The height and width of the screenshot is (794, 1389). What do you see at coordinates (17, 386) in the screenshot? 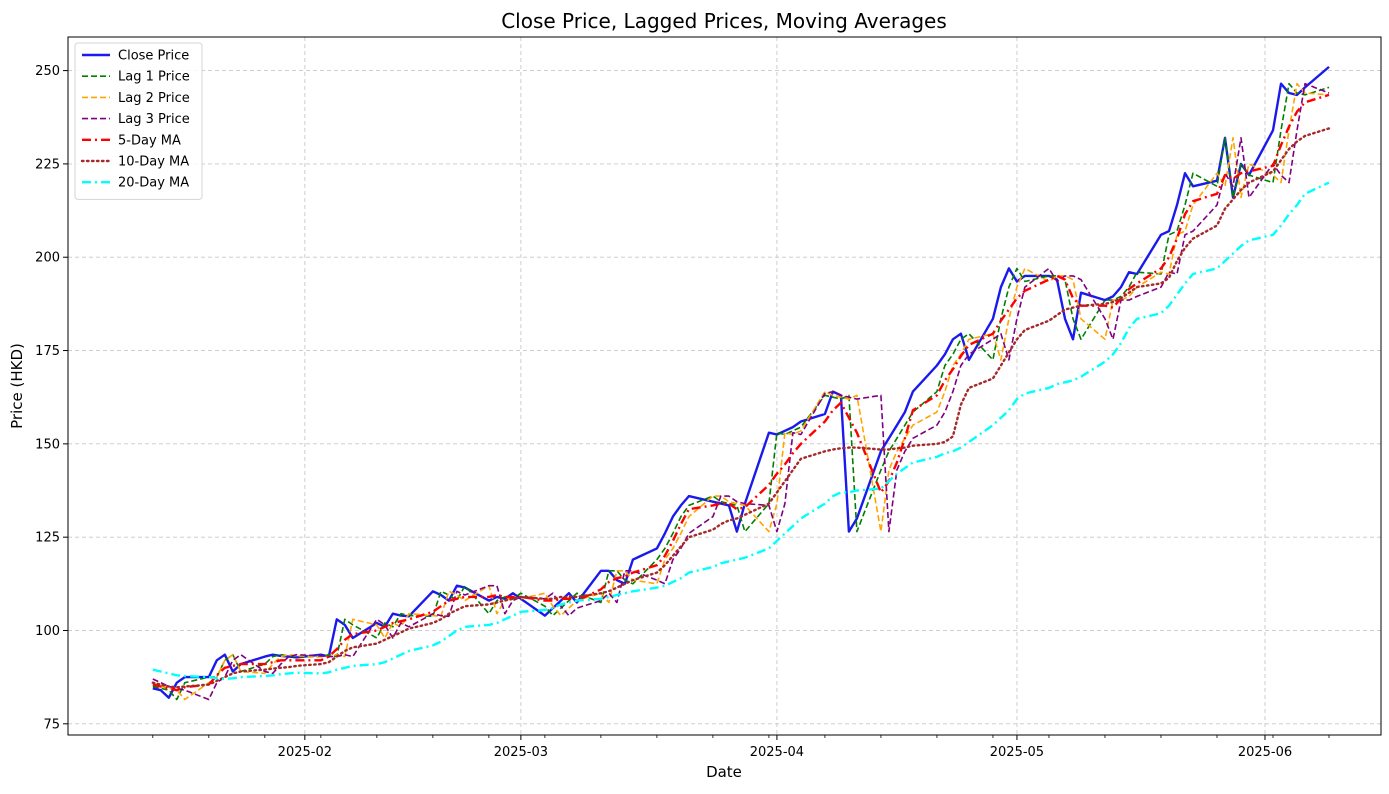
I see `y-axis-label: Price (HKD)` at bounding box center [17, 386].